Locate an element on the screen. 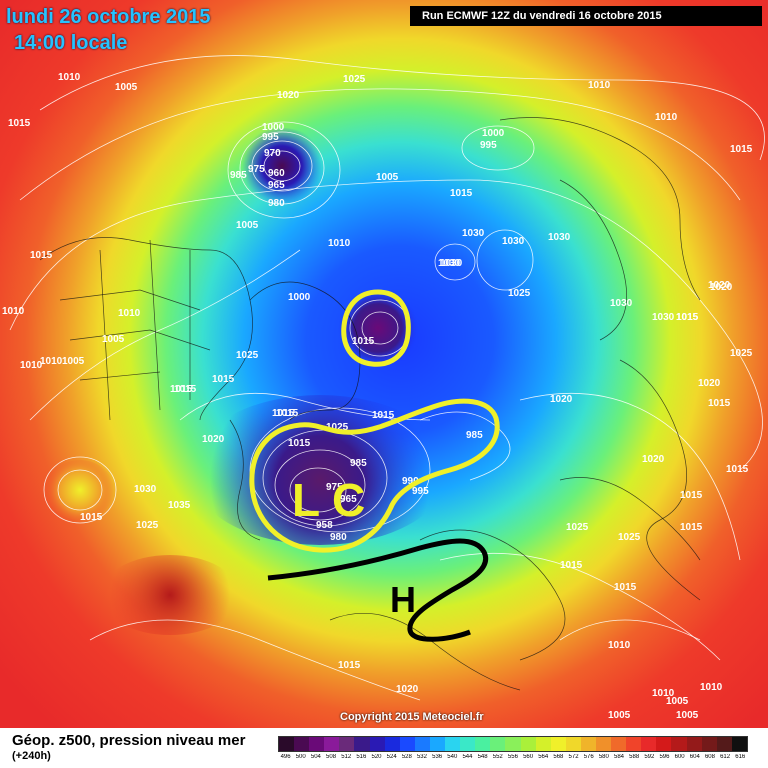  isobar-label: 958 is located at coordinates (324, 525).